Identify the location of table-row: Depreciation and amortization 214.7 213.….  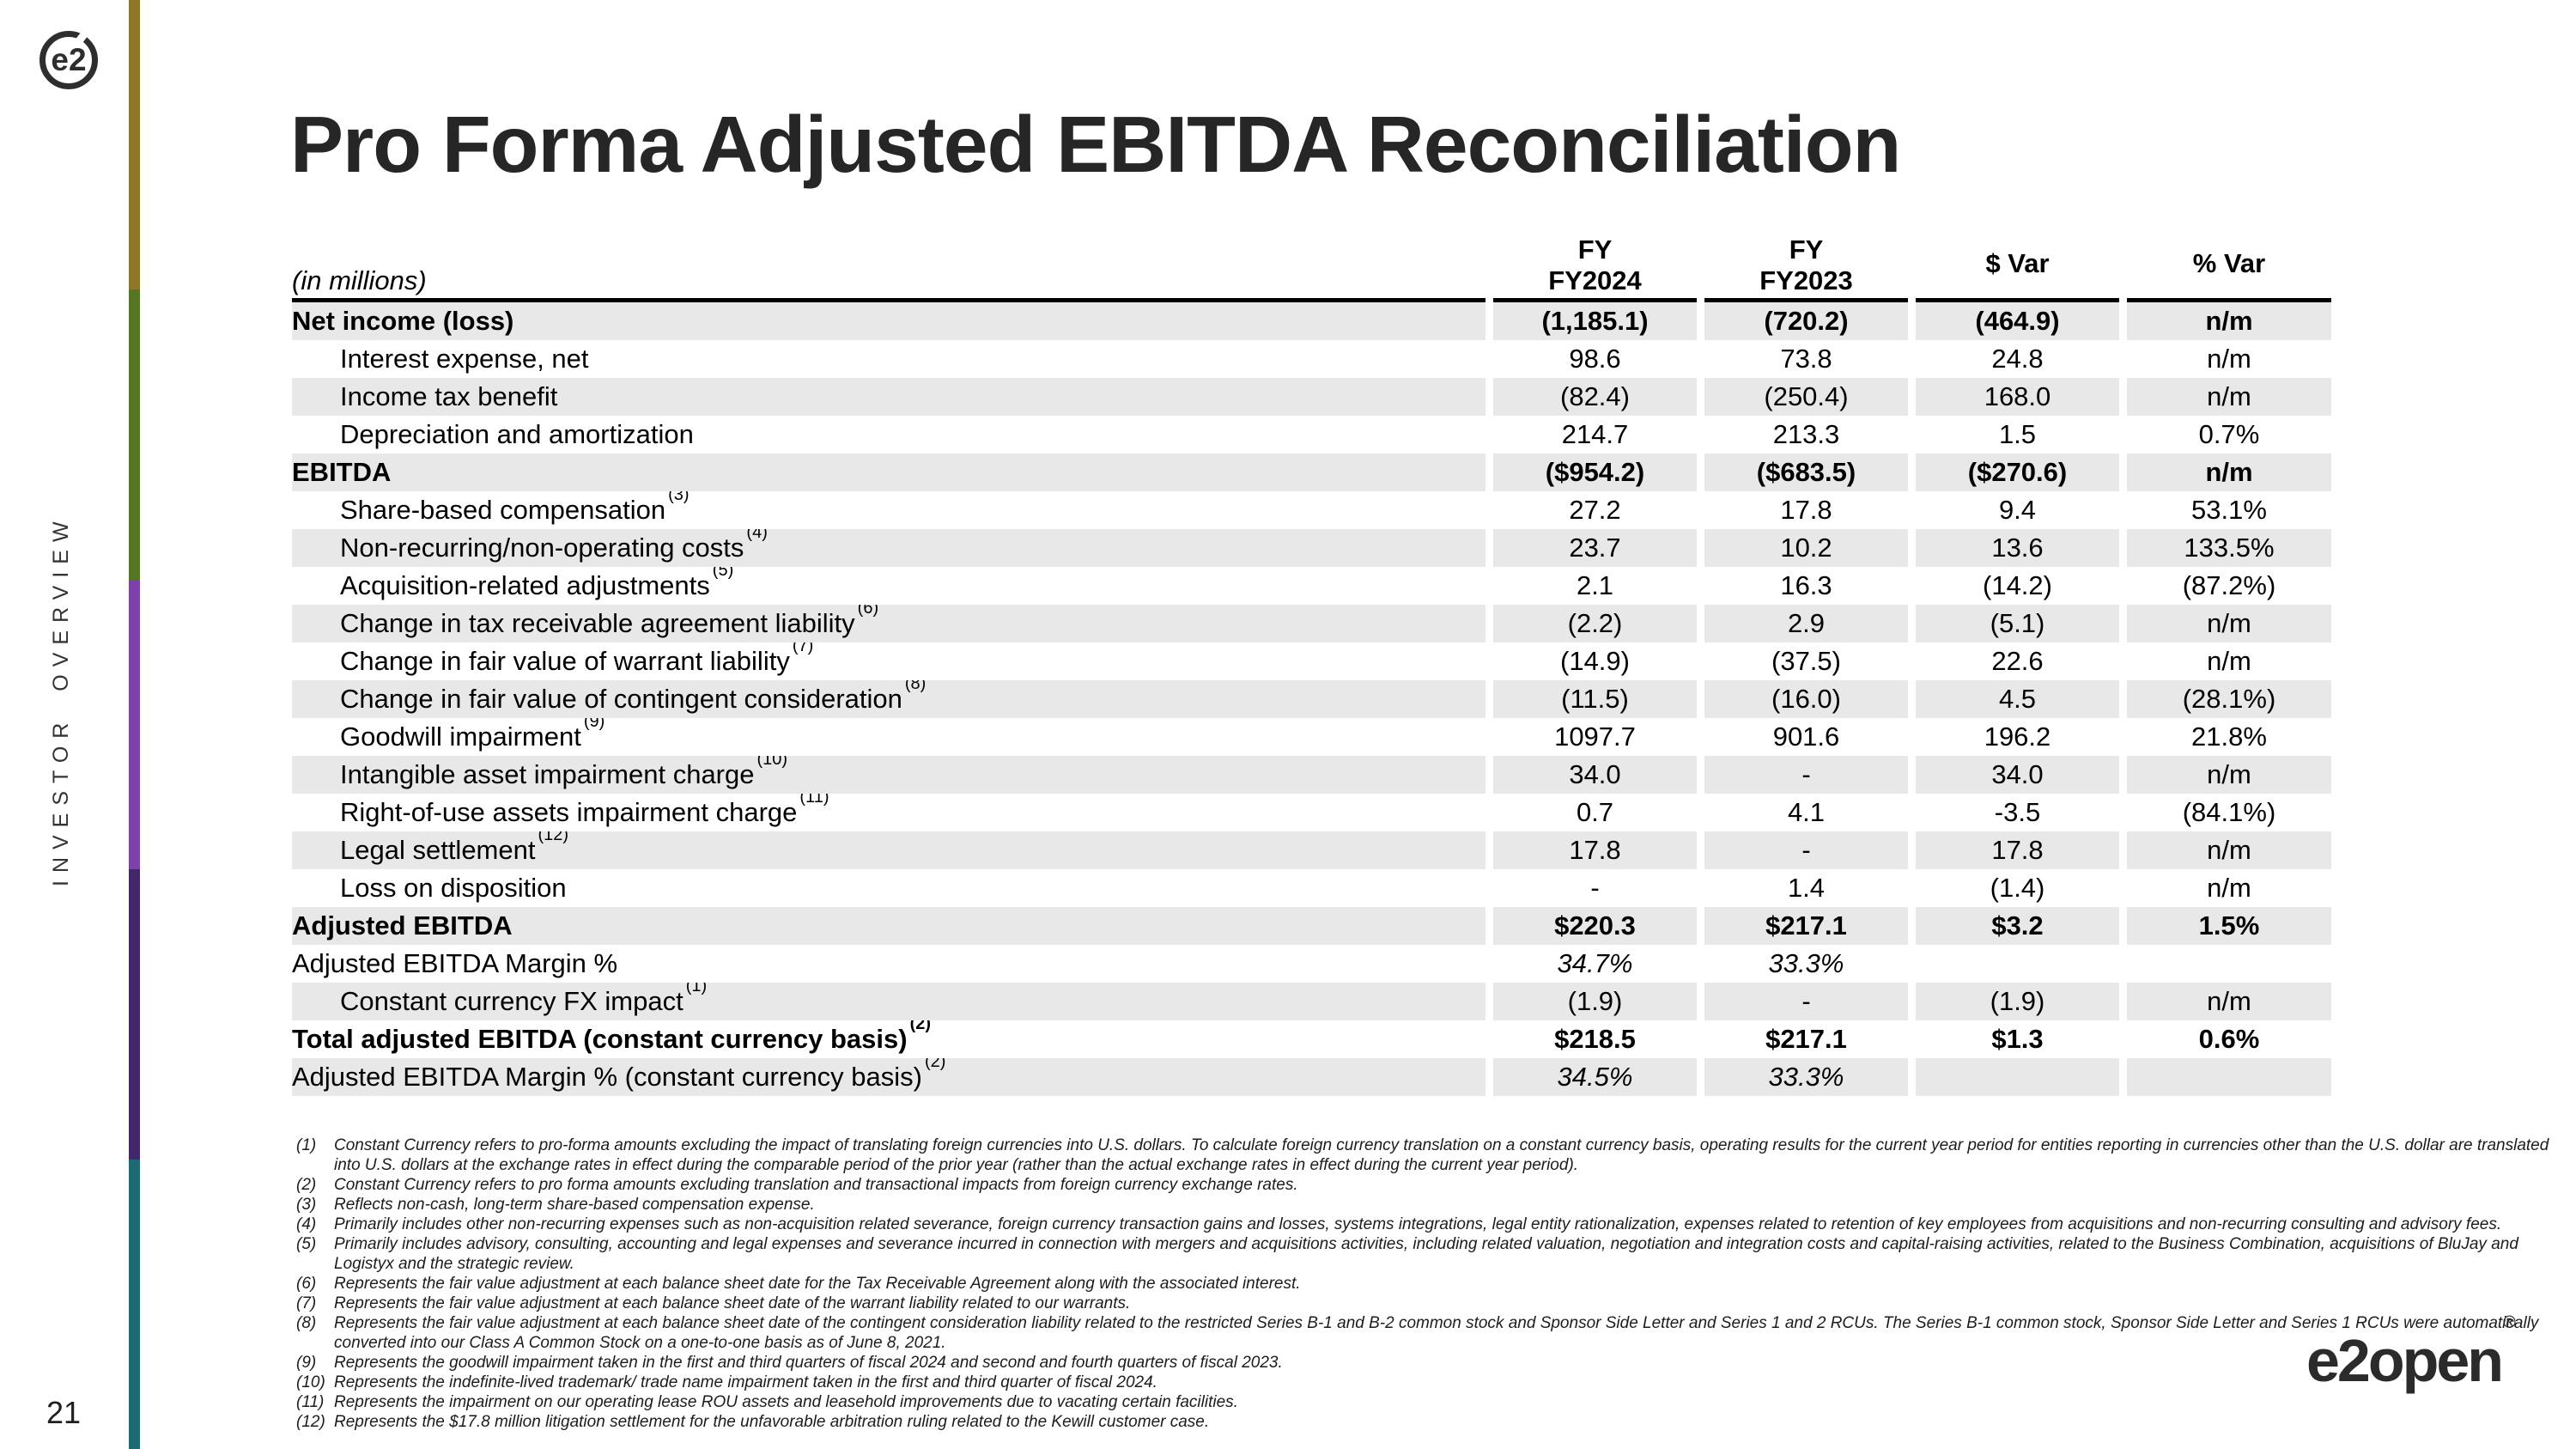
(1300, 434).